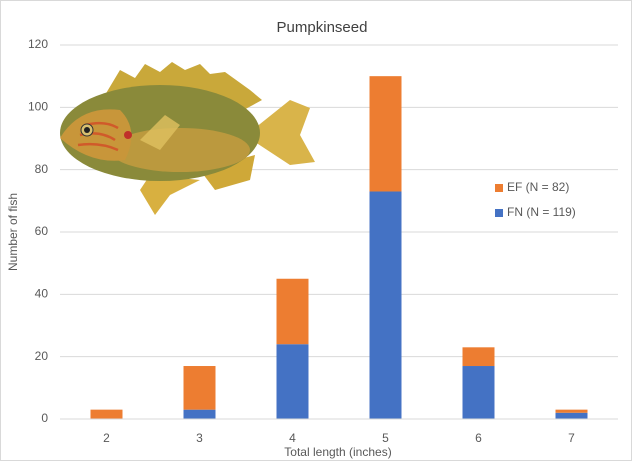 The width and height of the screenshot is (632, 461). What do you see at coordinates (227, 172) in the screenshot?
I see `anal-fin` at bounding box center [227, 172].